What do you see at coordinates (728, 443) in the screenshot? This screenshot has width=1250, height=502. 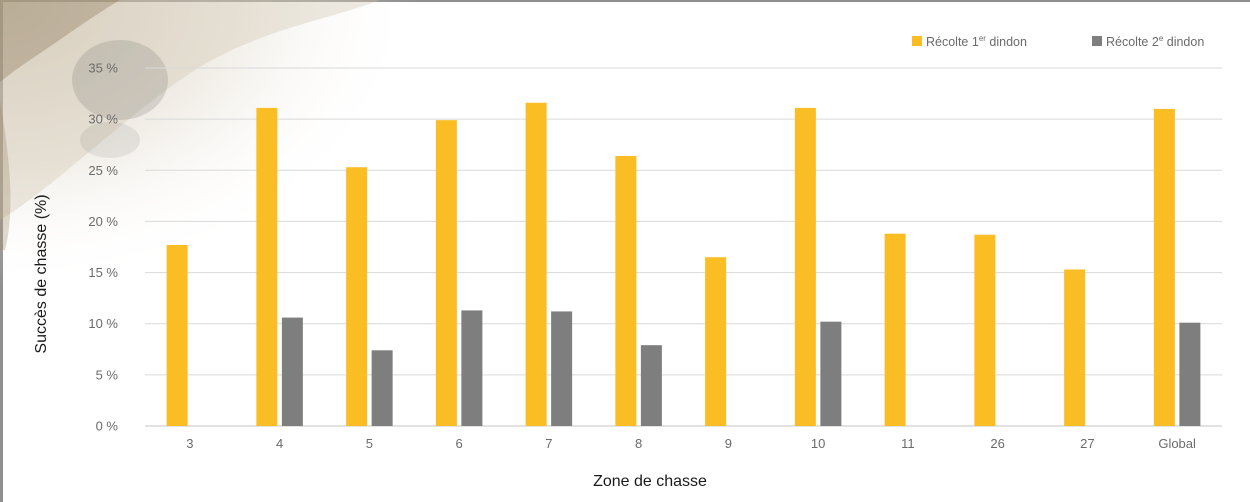 I see `x-tick-label: 9` at bounding box center [728, 443].